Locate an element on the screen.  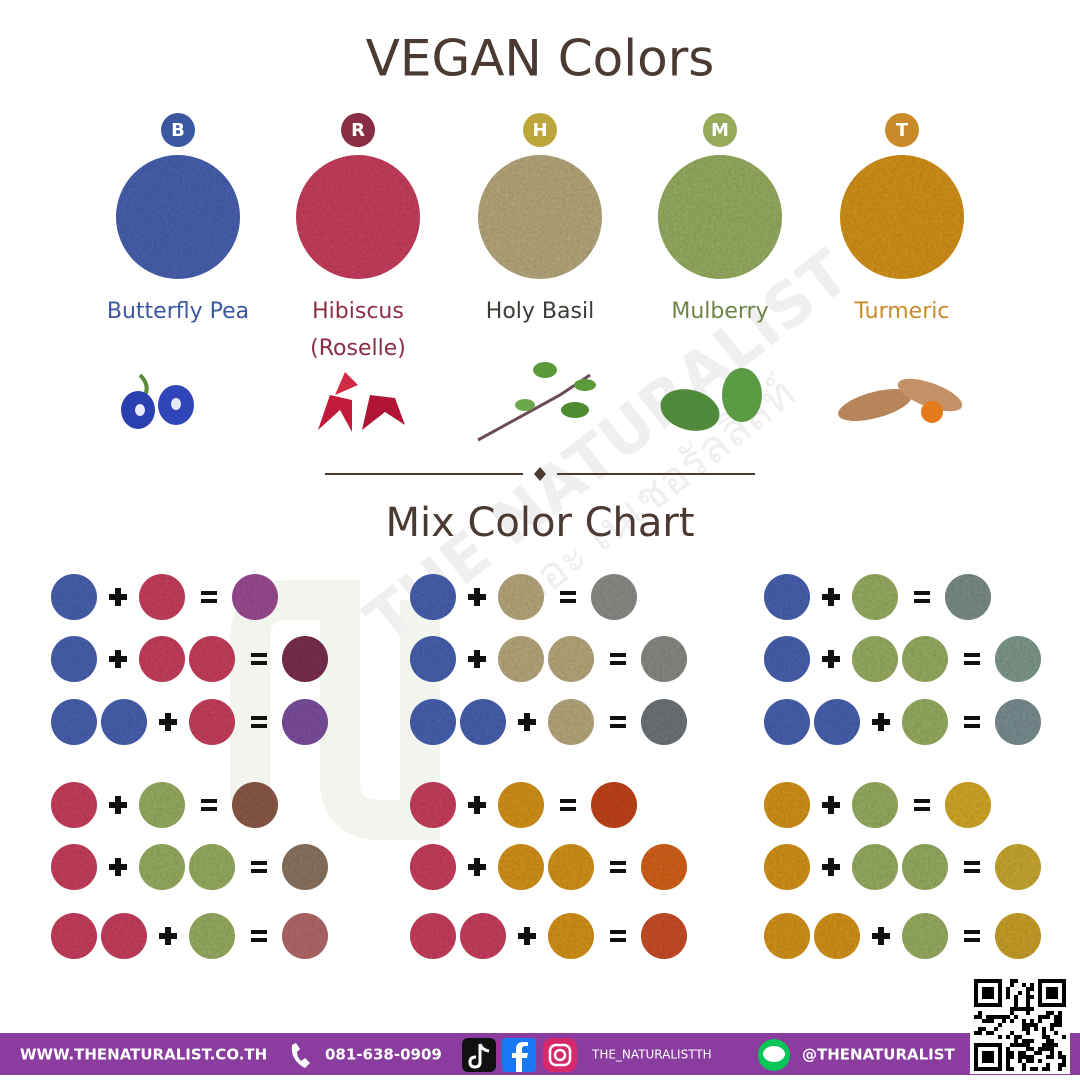
instagram-icon is located at coordinates (560, 1055).